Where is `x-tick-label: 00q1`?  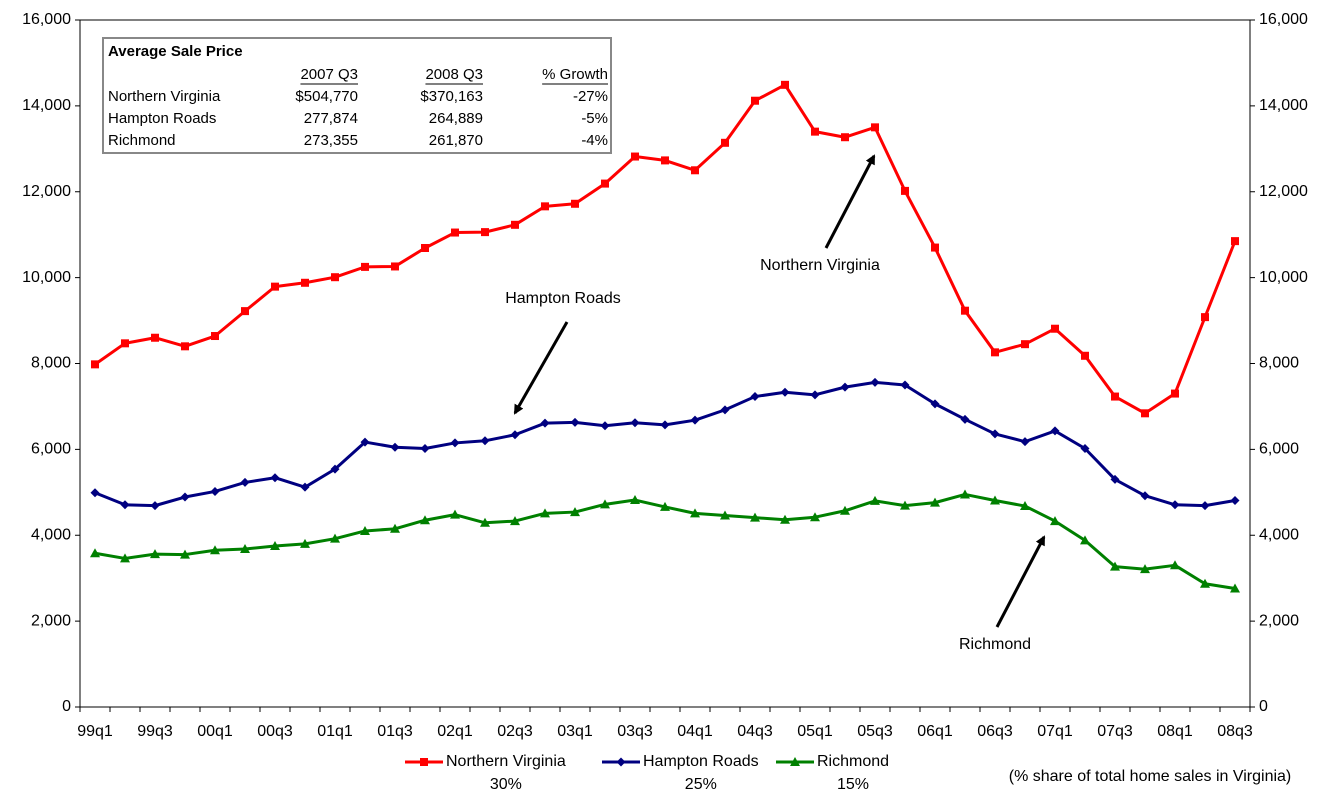
x-tick-label: 00q1 is located at coordinates (215, 731).